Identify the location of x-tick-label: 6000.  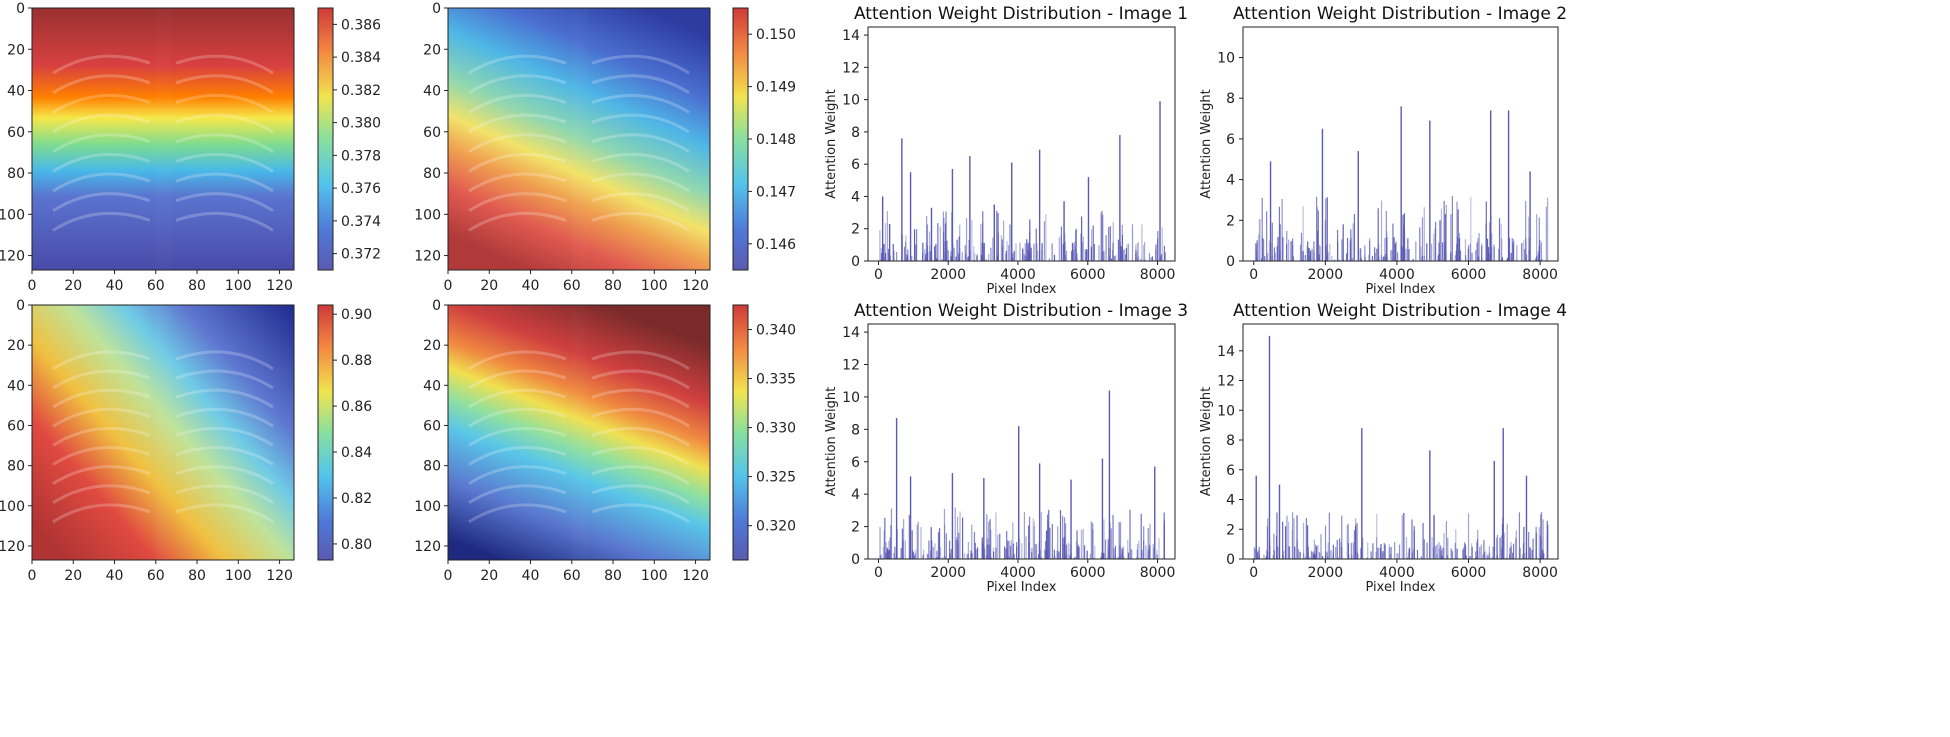
(1088, 275).